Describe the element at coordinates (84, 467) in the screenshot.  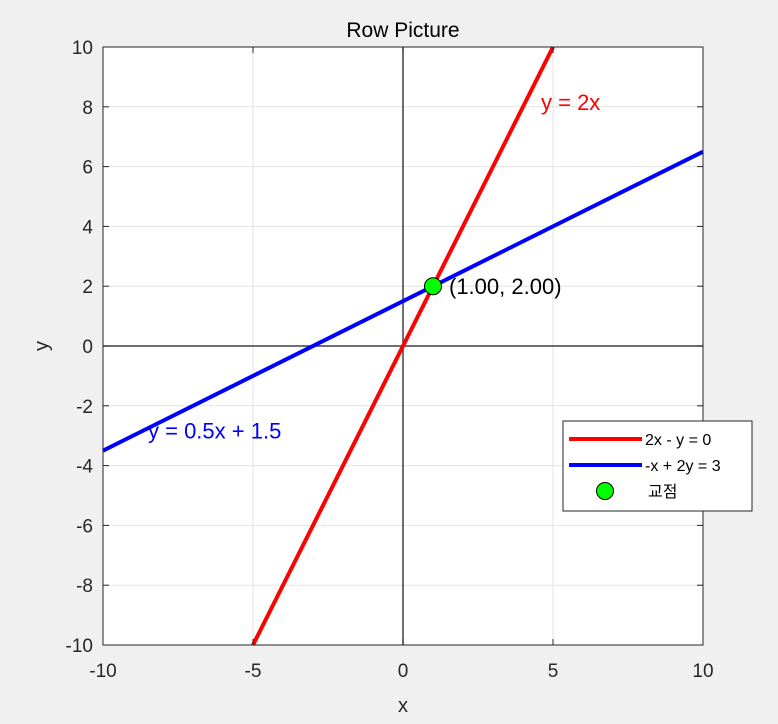
I see `y-tick-label: -4` at that location.